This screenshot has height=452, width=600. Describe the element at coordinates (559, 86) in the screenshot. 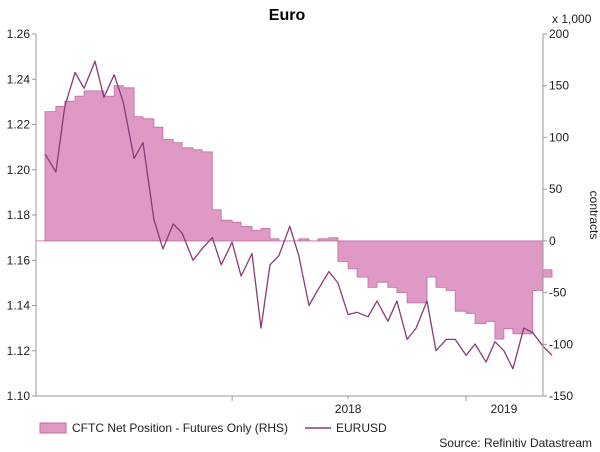

I see `right-tick-label: 150` at that location.